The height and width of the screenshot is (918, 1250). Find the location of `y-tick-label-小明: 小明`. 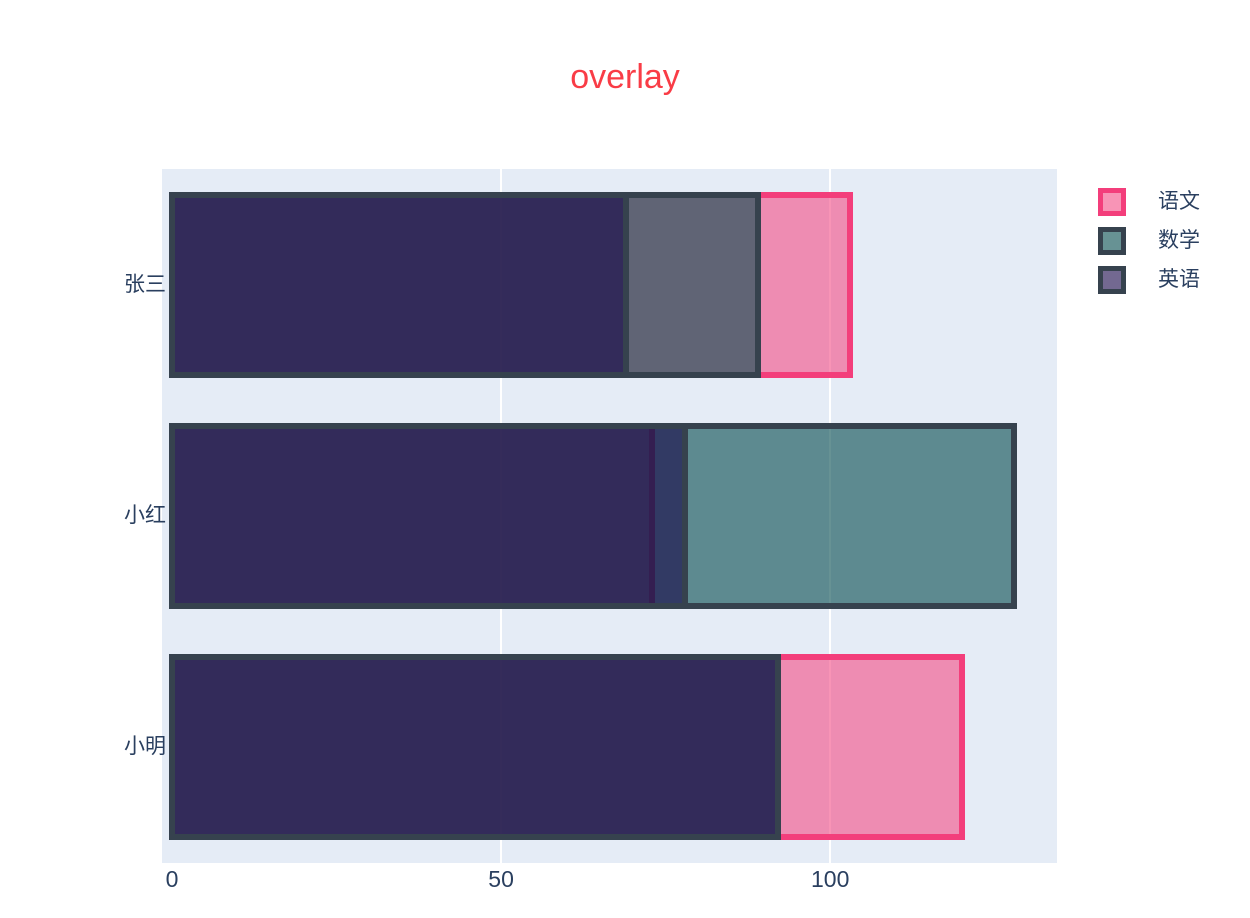

y-tick-label-小明: 小明 is located at coordinates (145, 746).